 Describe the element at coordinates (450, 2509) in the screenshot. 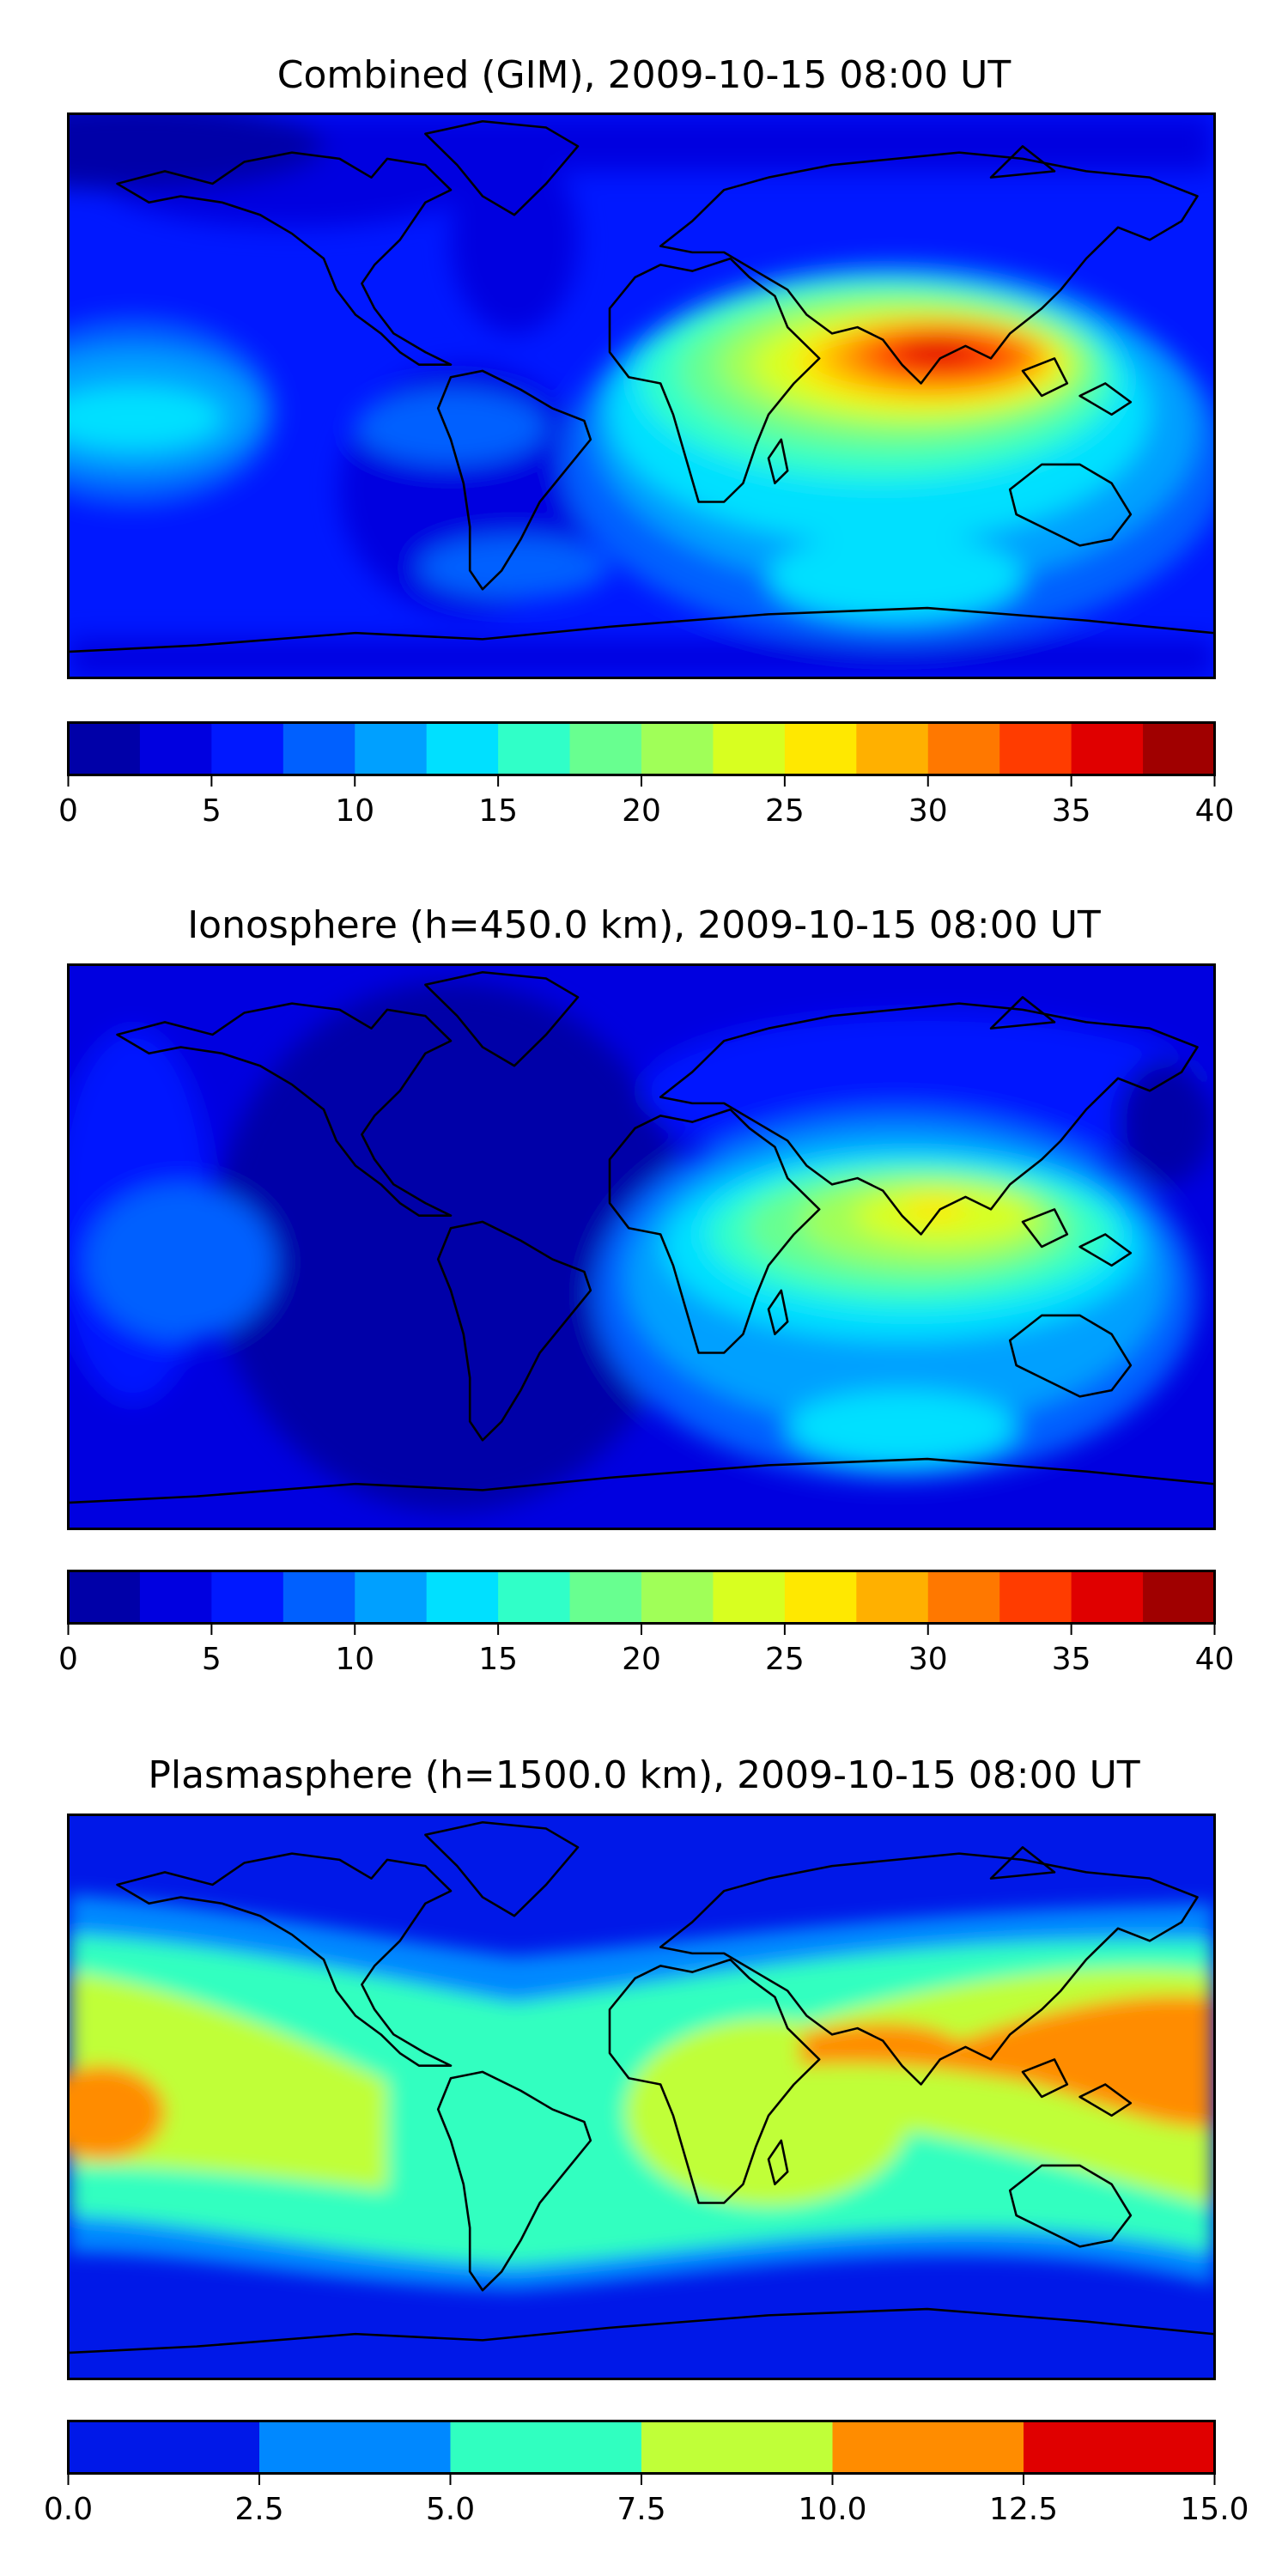

I see `colorbar-tick-label: 5.0` at that location.